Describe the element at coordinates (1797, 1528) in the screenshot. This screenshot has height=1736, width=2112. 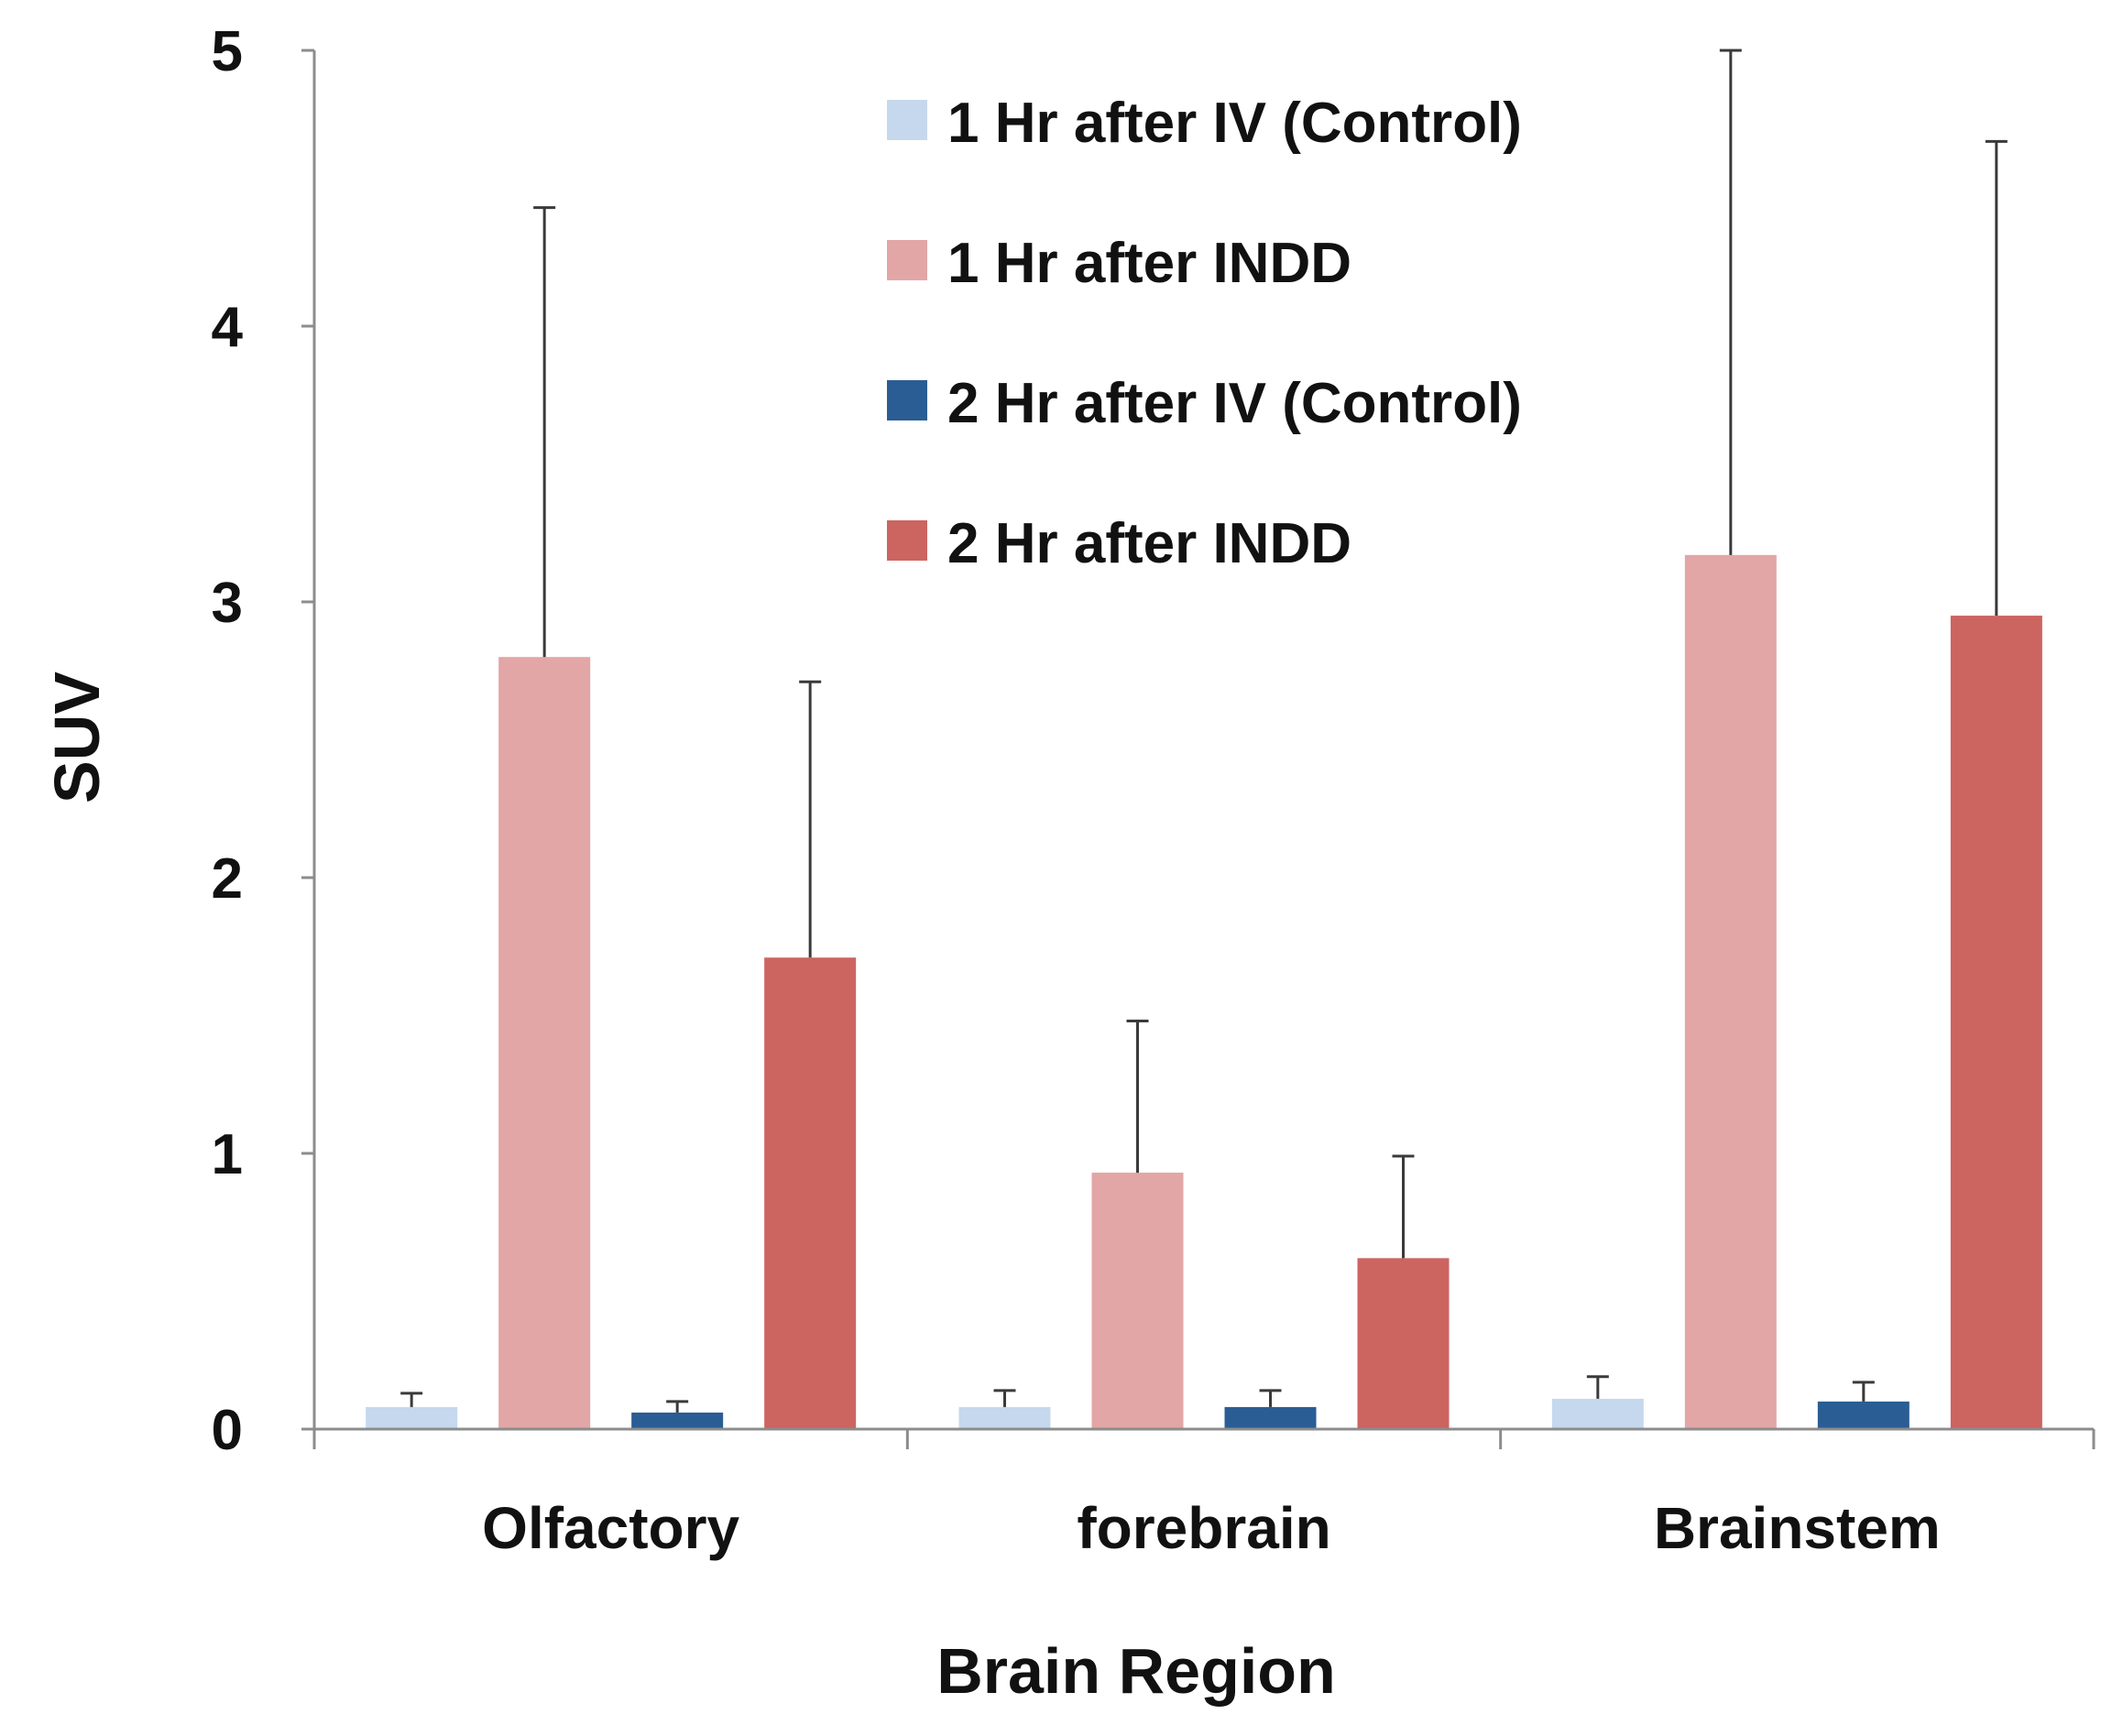
I see `x-tick-label-brainstem: Brainstem` at that location.